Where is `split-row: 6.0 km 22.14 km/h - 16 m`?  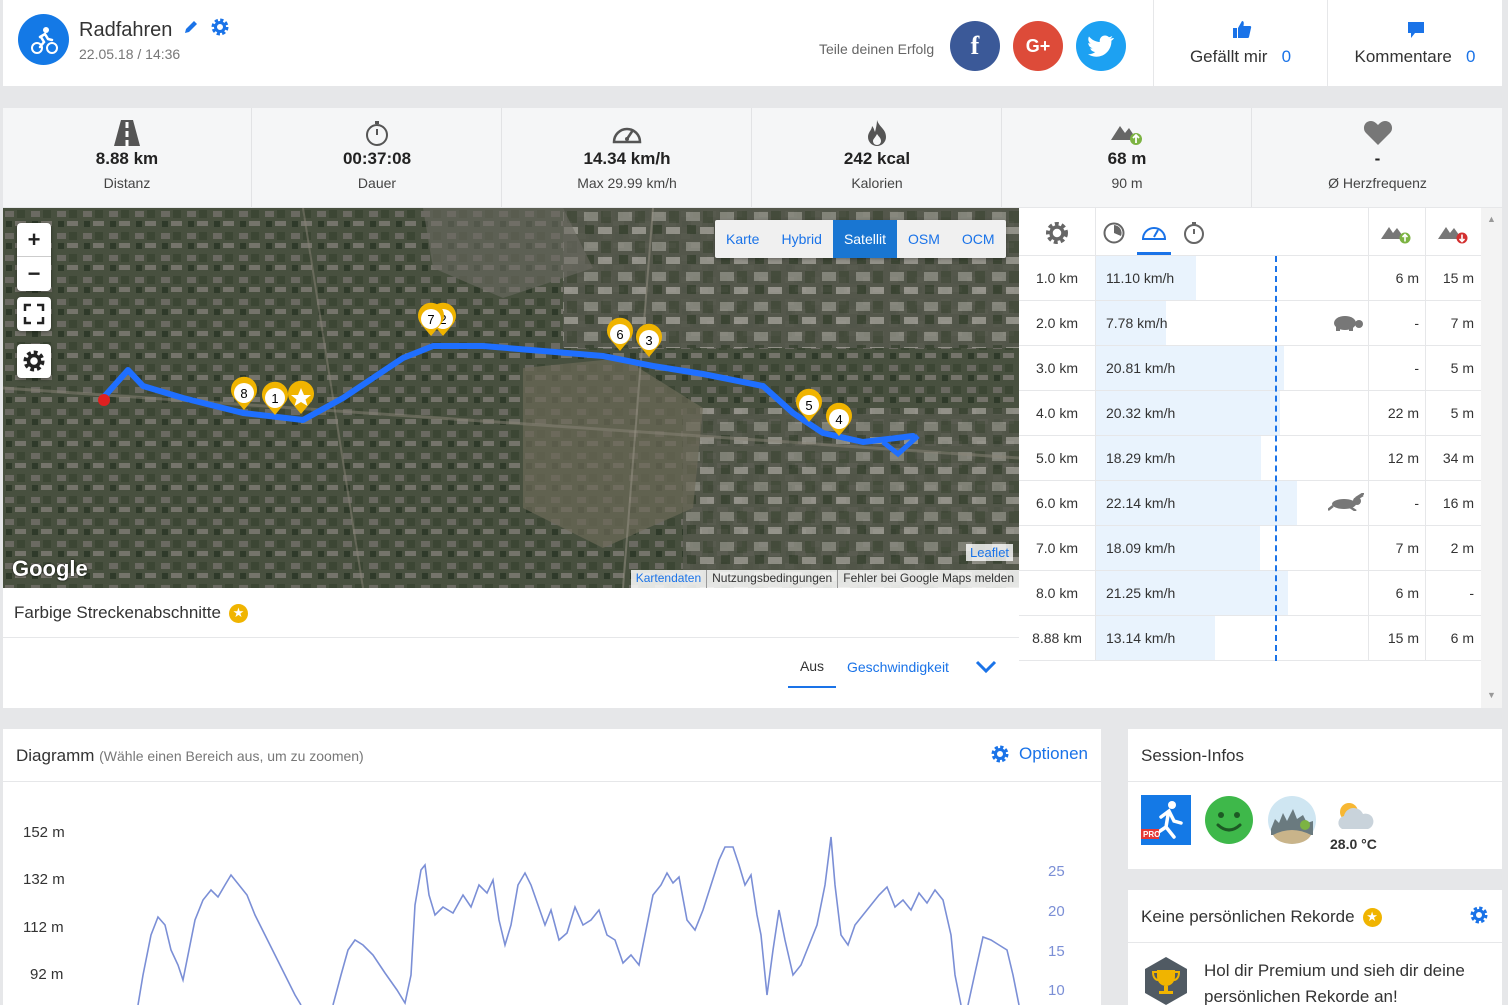
split-row: 6.0 km 22.14 km/h - 16 m is located at coordinates (1250, 503).